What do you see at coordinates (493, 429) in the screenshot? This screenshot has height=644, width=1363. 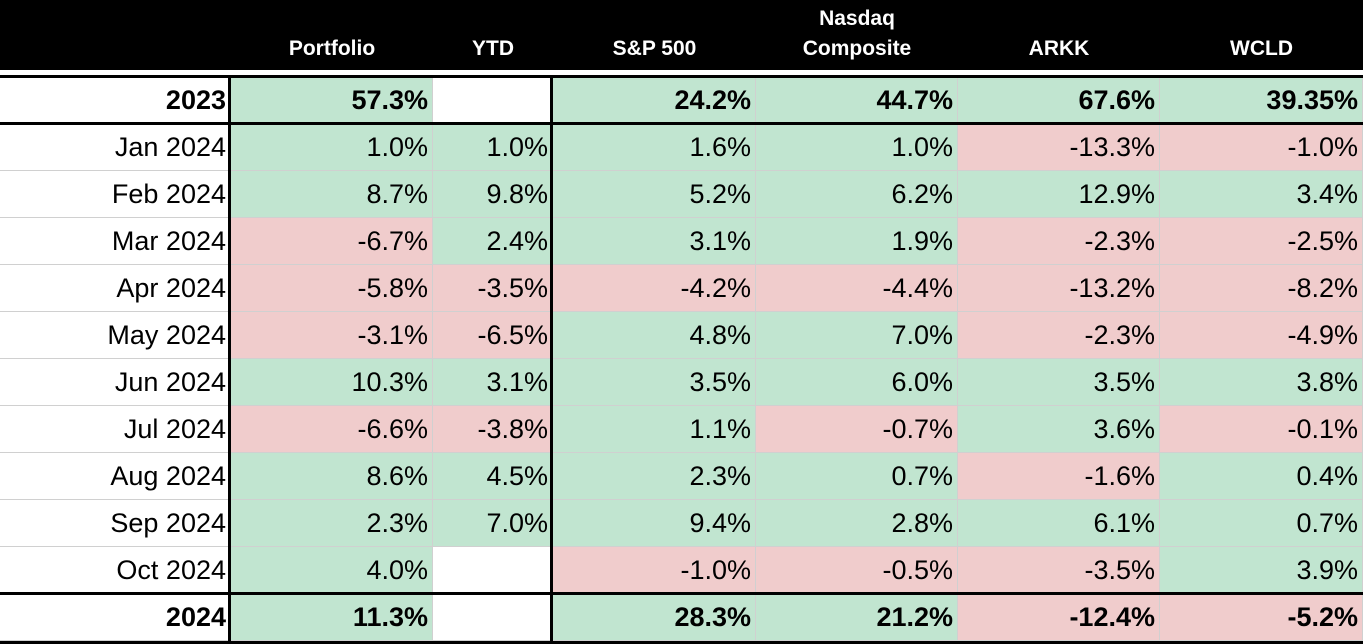 I see `cell-ytd: -3.8%` at bounding box center [493, 429].